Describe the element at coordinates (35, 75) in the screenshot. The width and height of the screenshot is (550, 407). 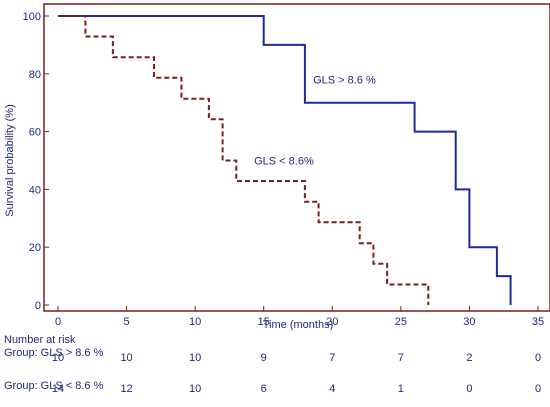
I see `y-tick-label-80: 80` at that location.